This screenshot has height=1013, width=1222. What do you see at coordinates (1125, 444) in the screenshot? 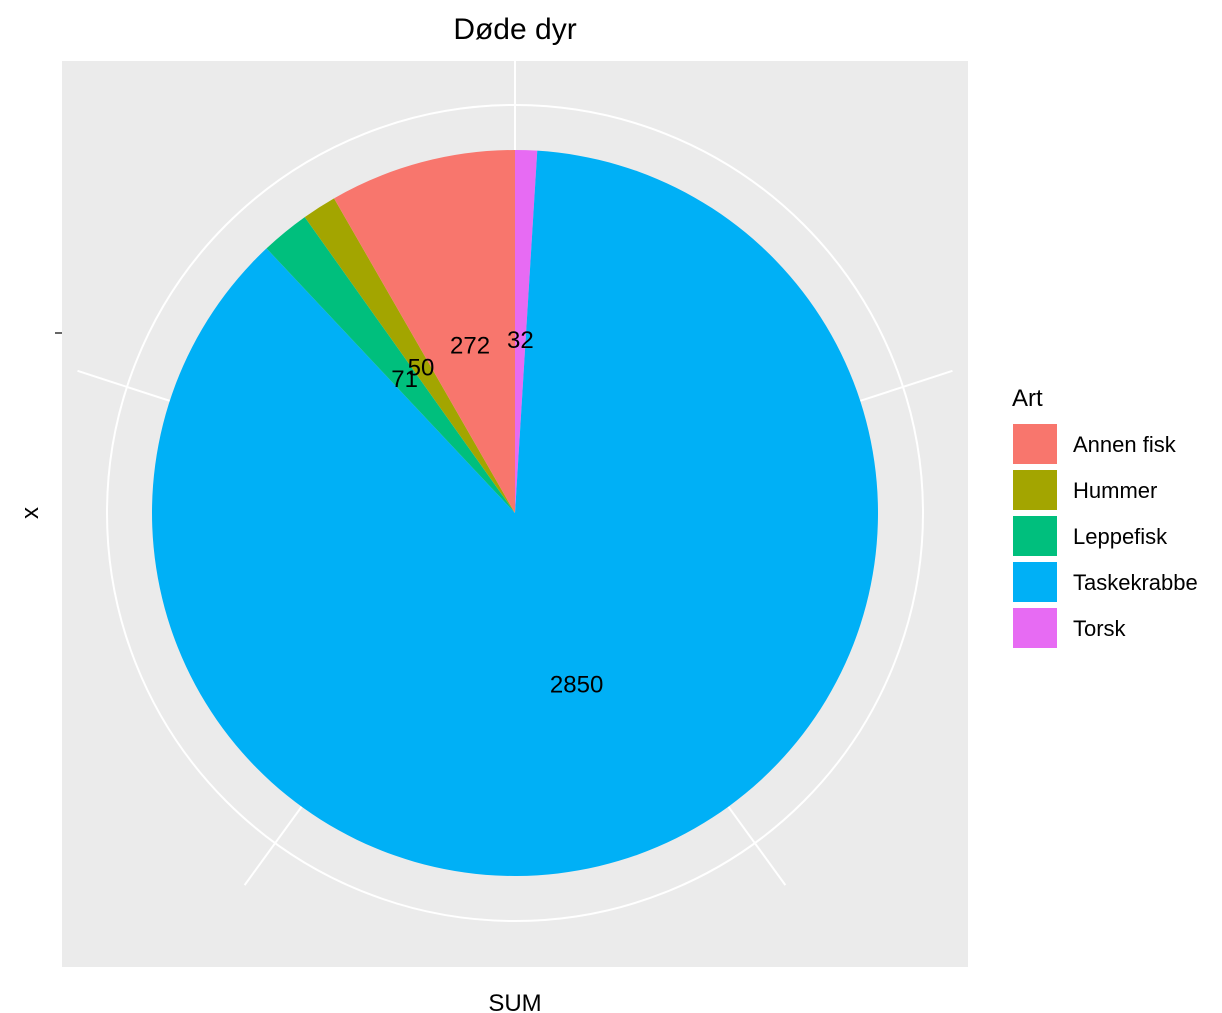
I see `legend-label-annen-fisk: Annen fisk` at bounding box center [1125, 444].